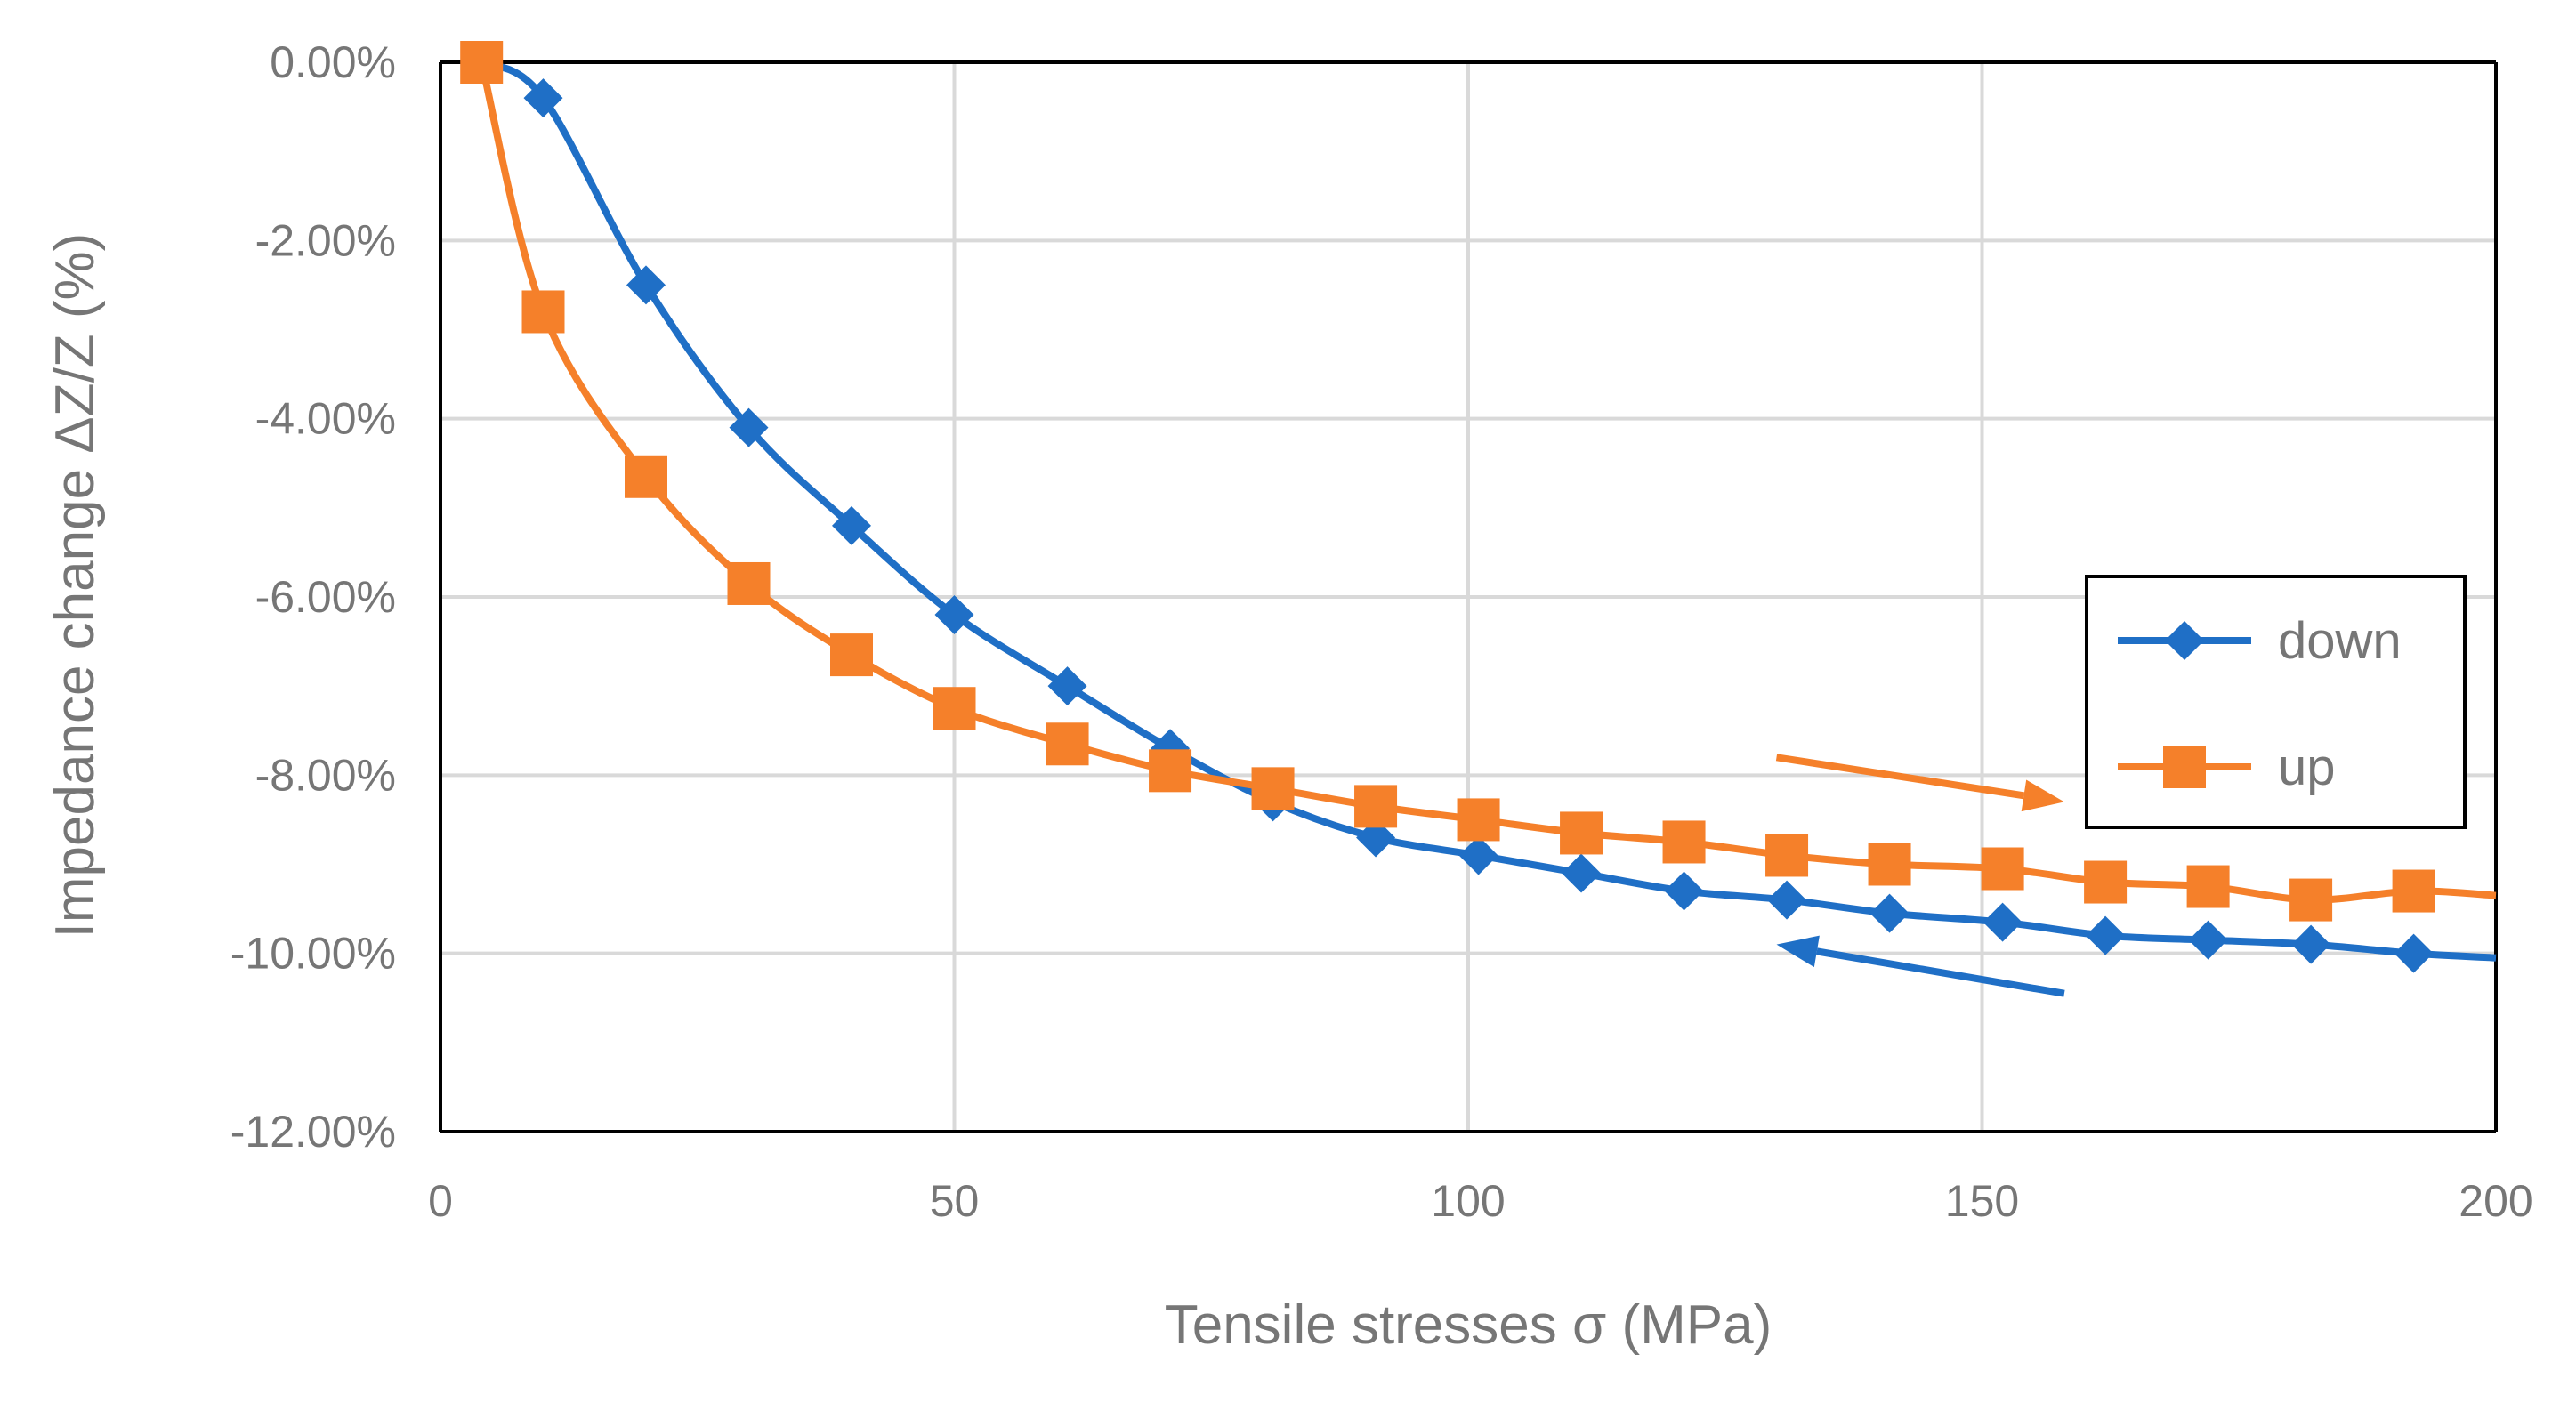 Image resolution: width=2576 pixels, height=1419 pixels. I want to click on legend-label: down, so click(2340, 641).